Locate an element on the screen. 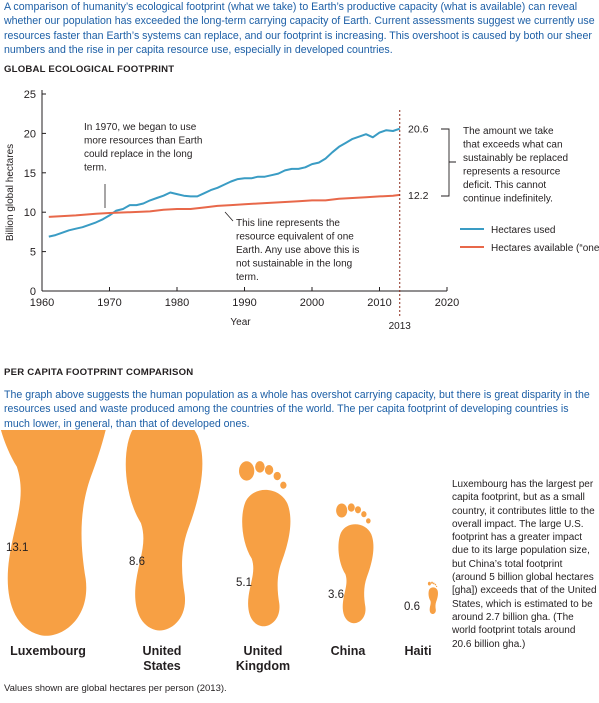  available-end-value: 12.2 is located at coordinates (418, 196).